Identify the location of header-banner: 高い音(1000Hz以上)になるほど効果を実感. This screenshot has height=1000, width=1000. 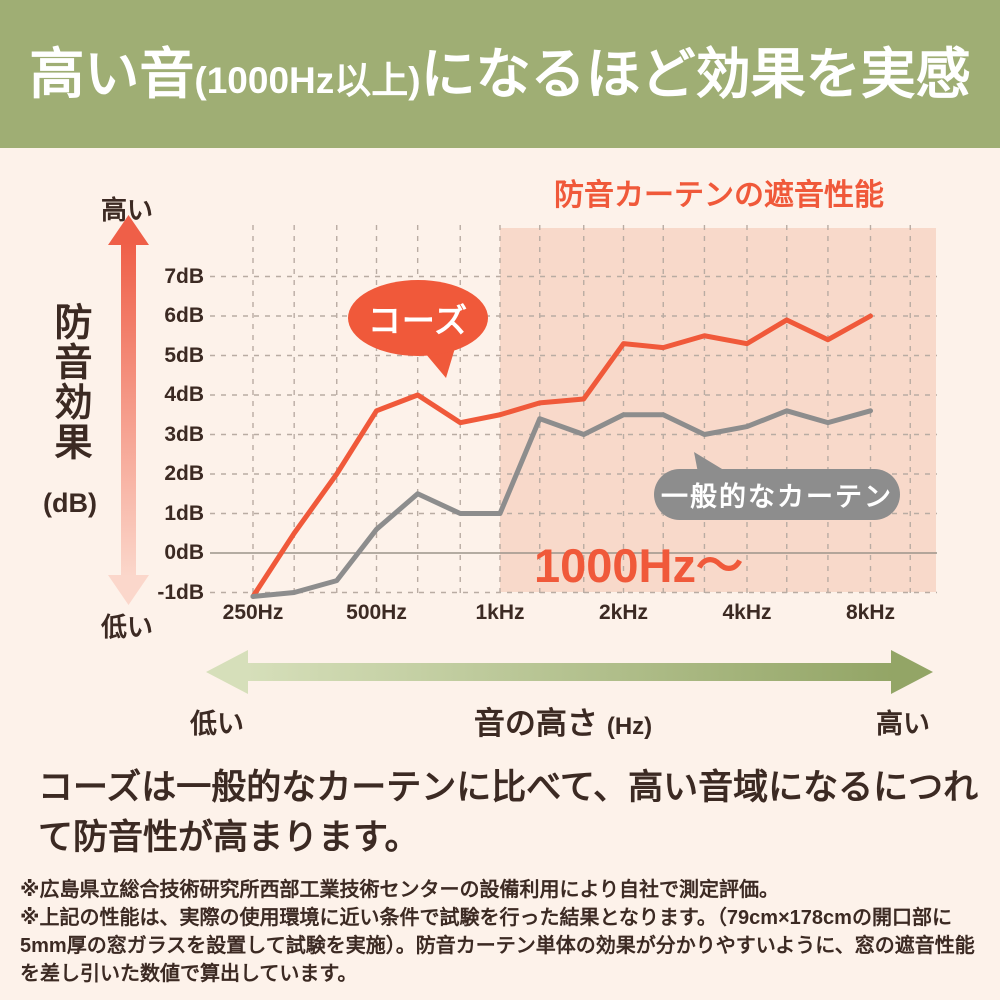
(500, 74).